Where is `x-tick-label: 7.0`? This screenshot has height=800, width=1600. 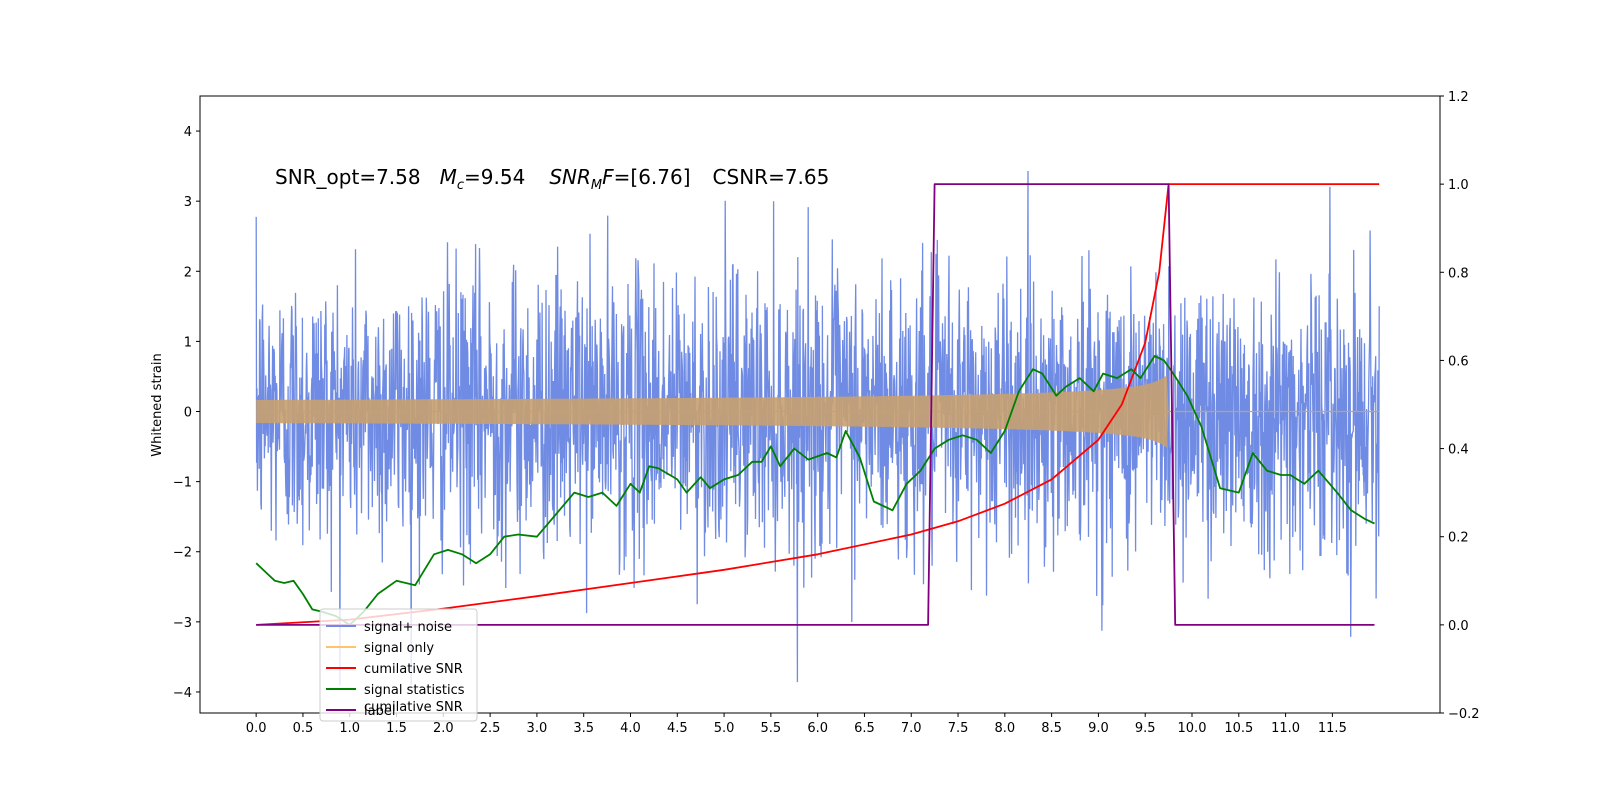
x-tick-label: 7.0 is located at coordinates (911, 728).